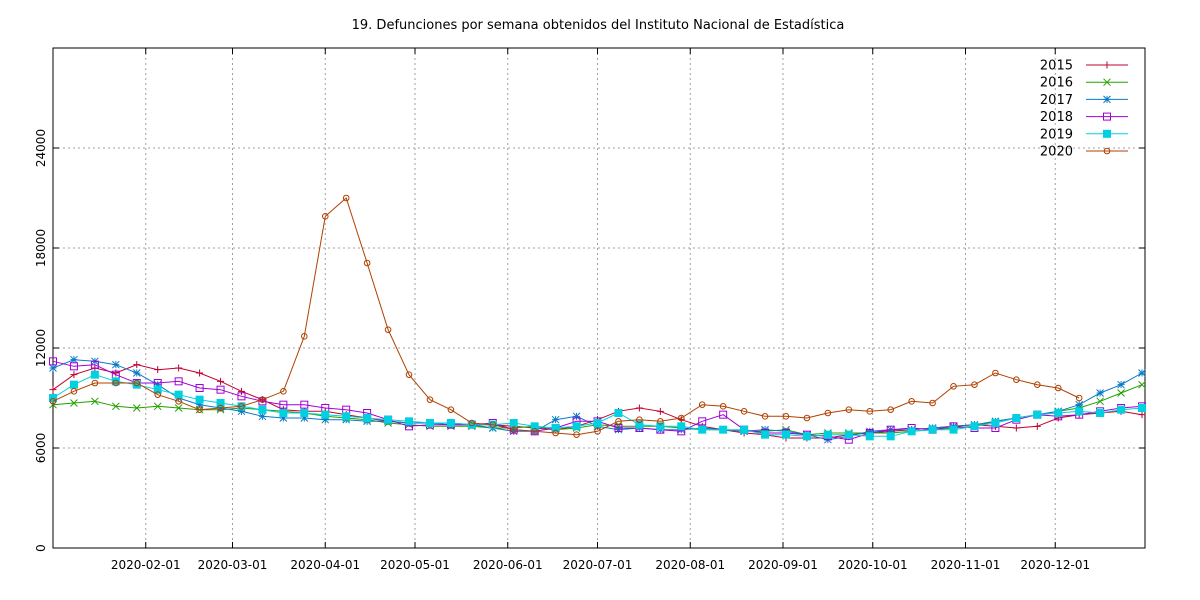 The width and height of the screenshot is (1200, 600). What do you see at coordinates (598, 400) in the screenshot?
I see `series-2018` at bounding box center [598, 400].